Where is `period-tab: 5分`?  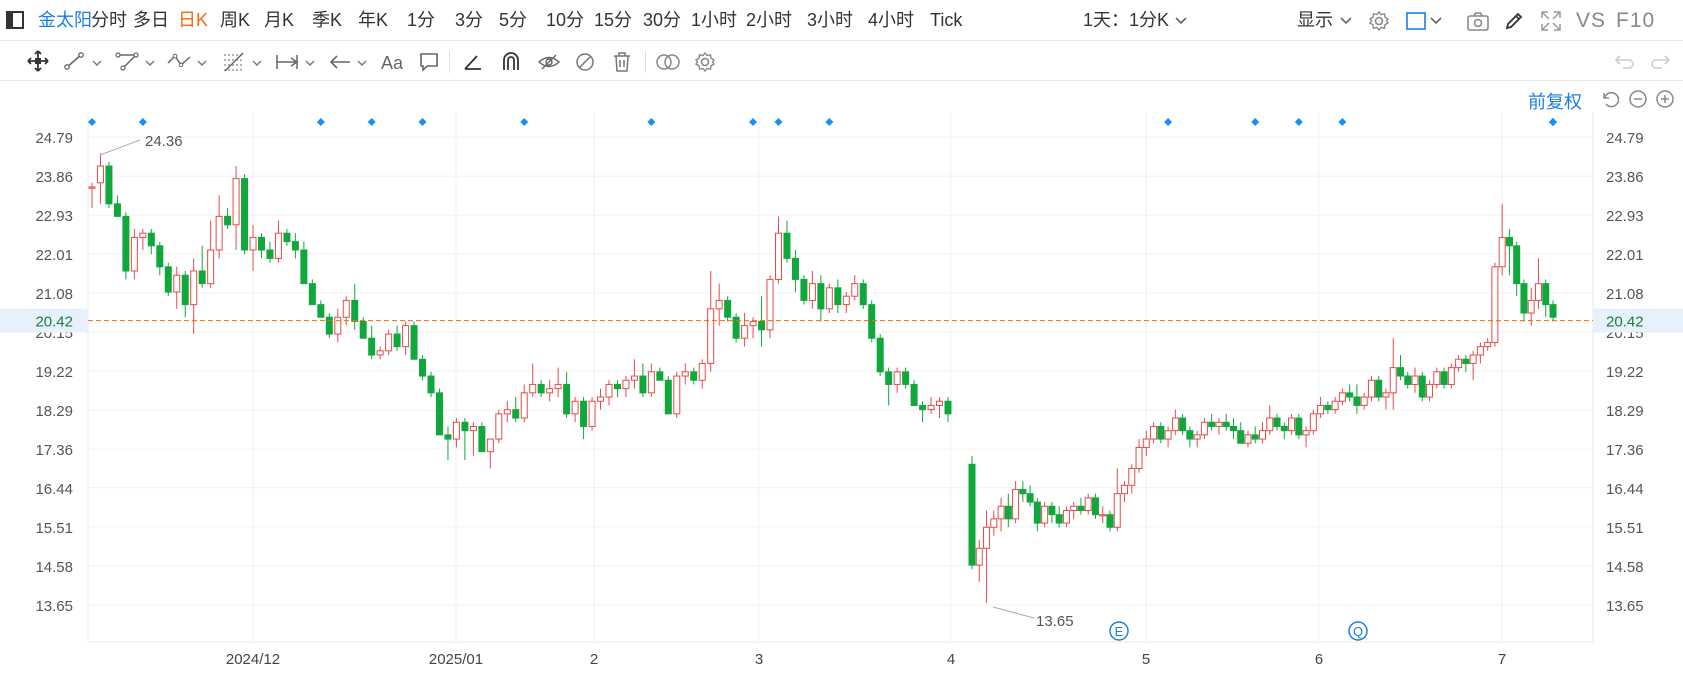 period-tab: 5分 is located at coordinates (513, 20).